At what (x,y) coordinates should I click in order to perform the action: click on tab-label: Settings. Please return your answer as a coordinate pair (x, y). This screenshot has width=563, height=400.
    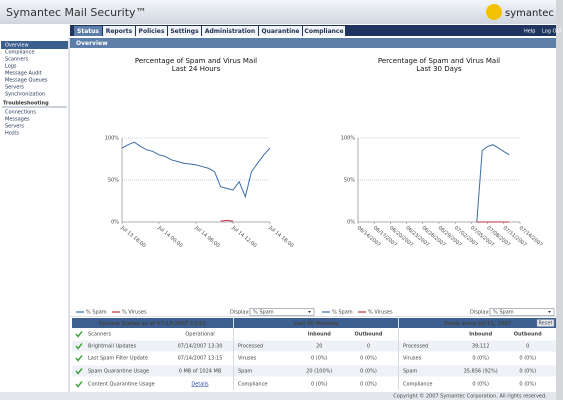
    Looking at the image, I should click on (184, 31).